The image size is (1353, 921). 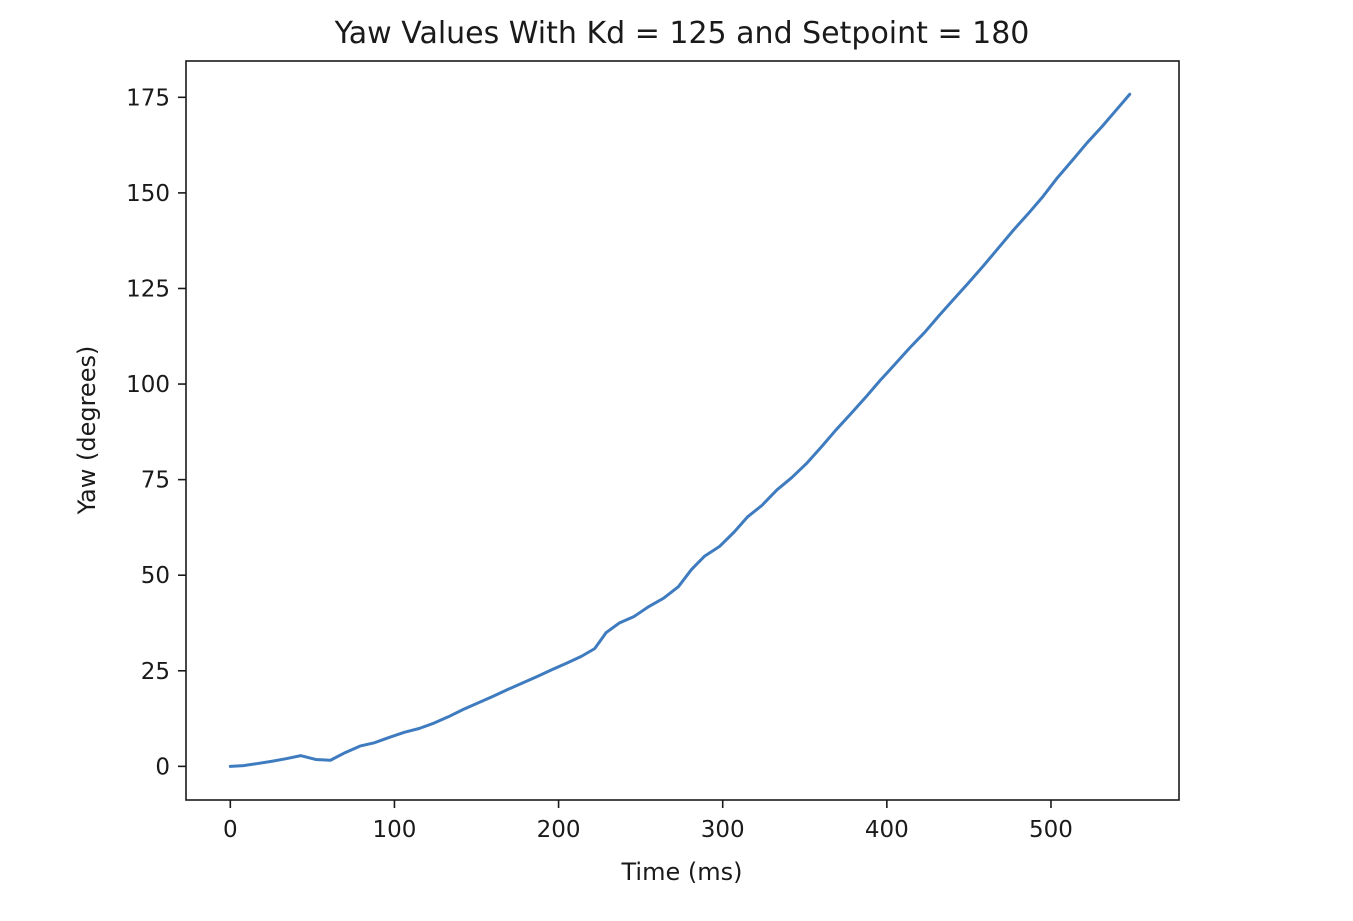 I want to click on x-tick-label: 0, so click(x=230, y=830).